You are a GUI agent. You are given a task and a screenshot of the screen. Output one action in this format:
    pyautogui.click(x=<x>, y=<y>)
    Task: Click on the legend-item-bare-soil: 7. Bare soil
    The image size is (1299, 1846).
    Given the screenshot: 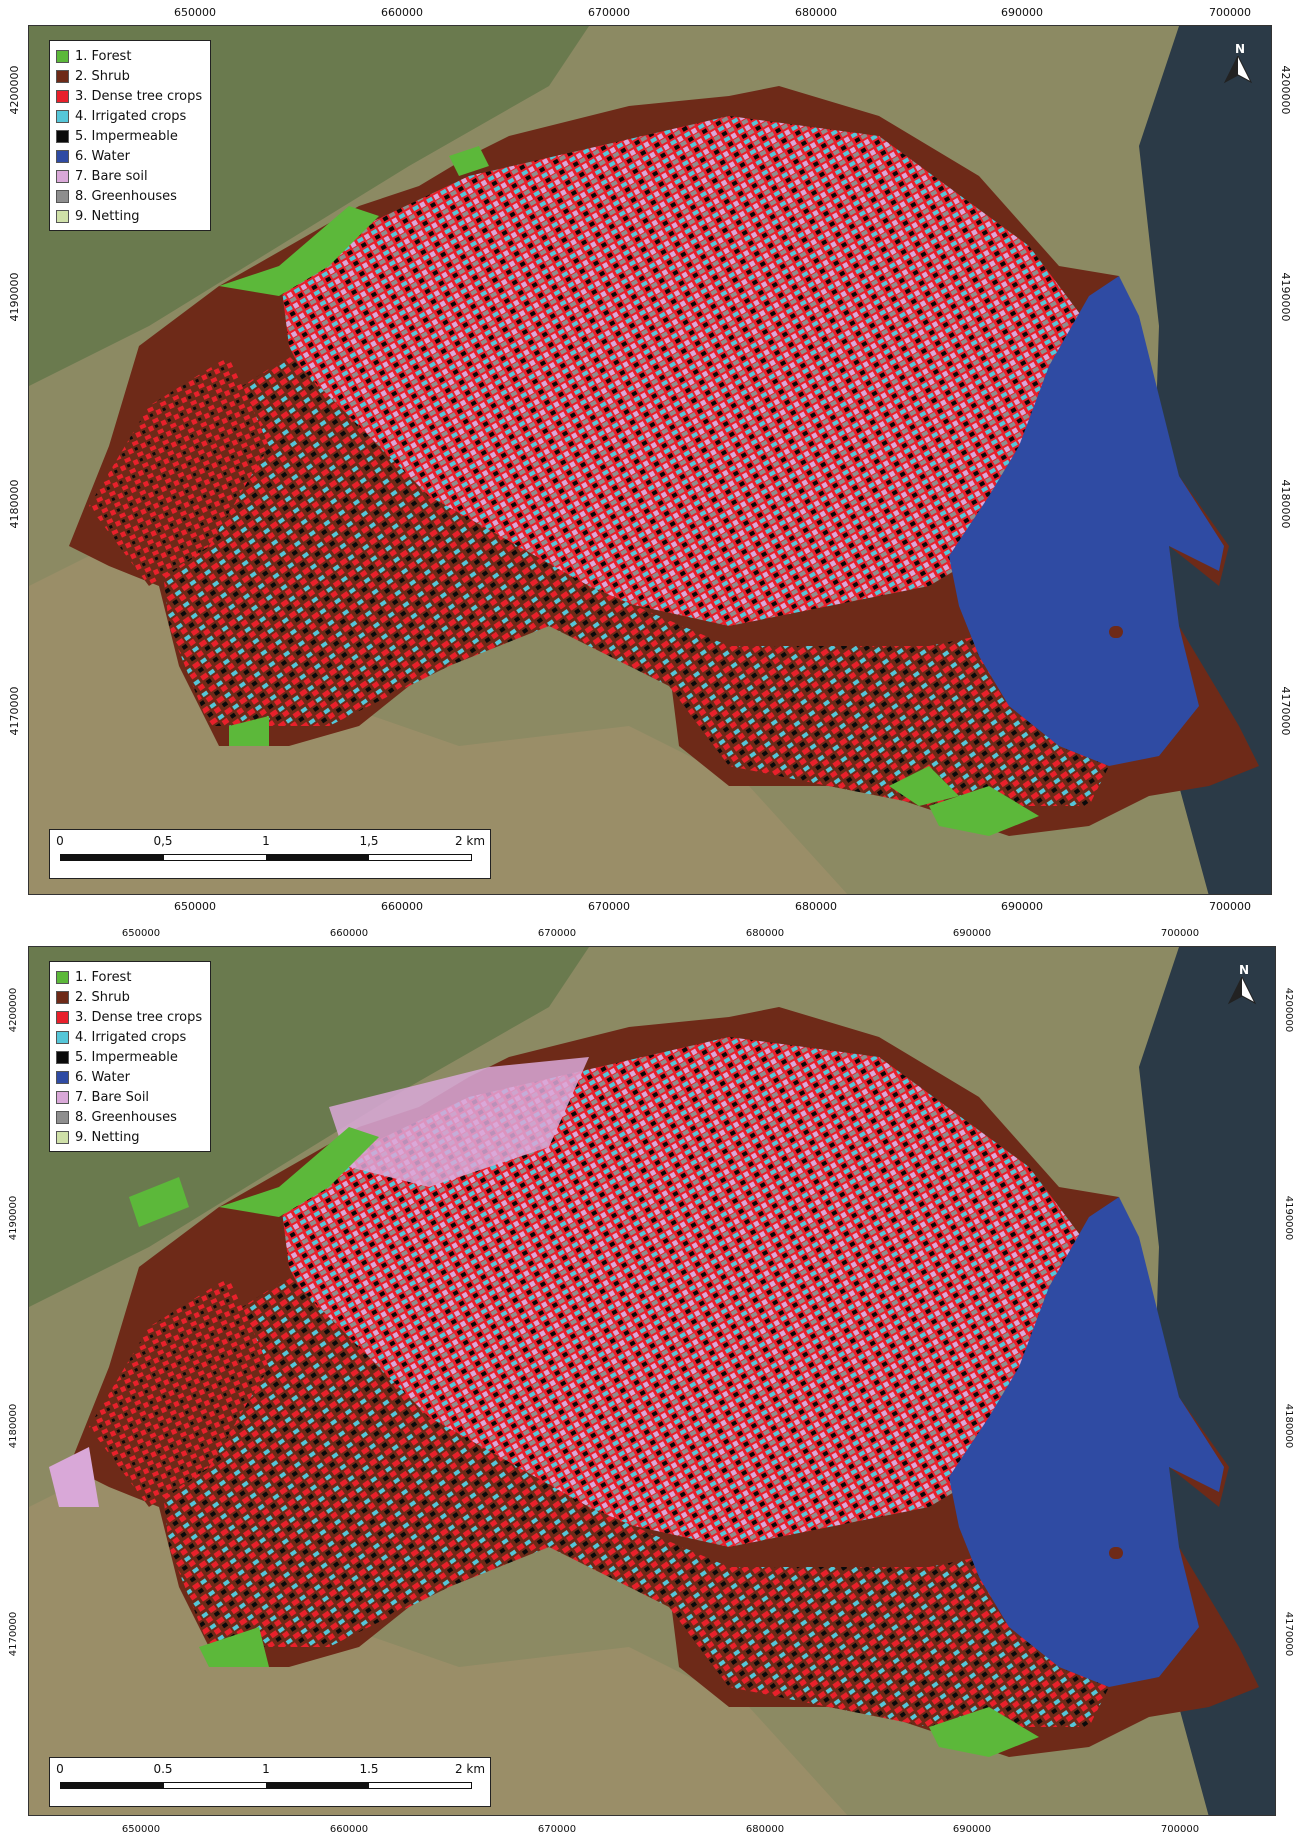 What is the action you would take?
    pyautogui.click(x=129, y=176)
    